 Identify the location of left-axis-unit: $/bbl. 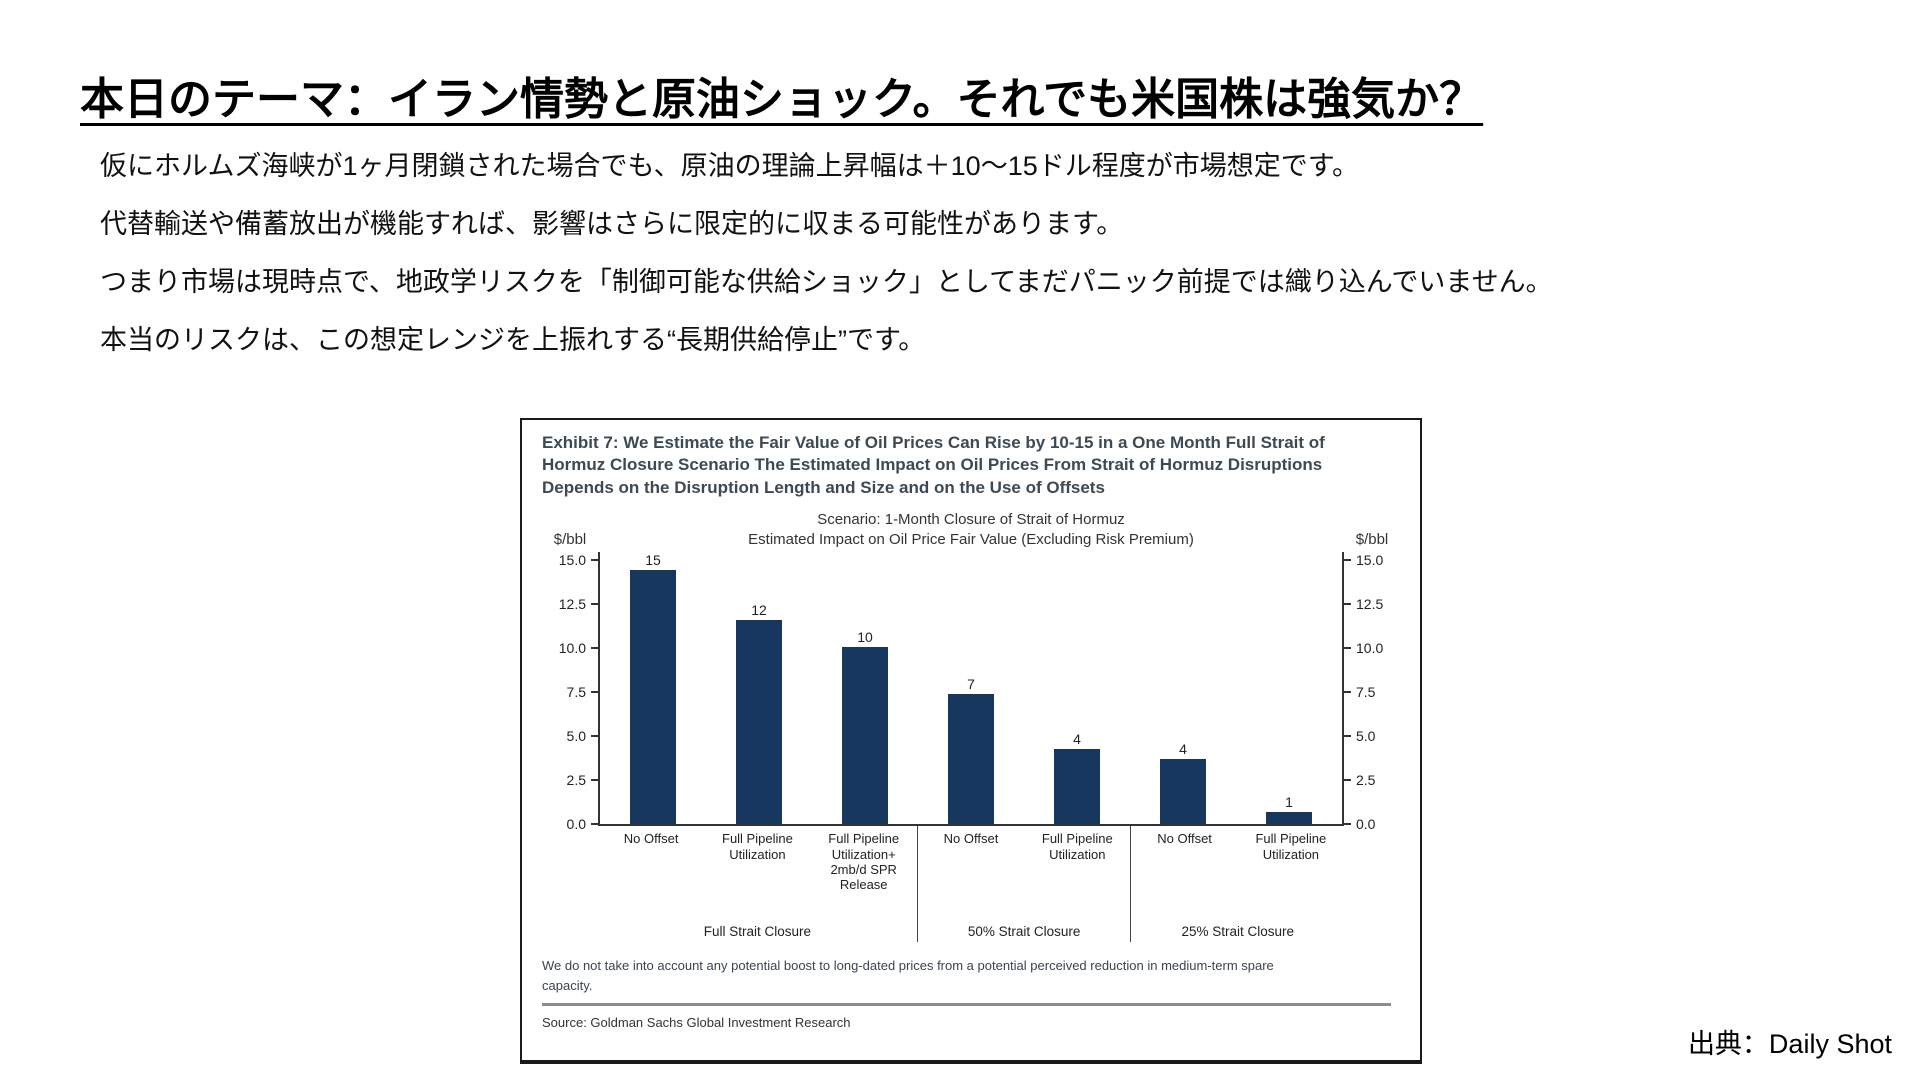
(570, 540).